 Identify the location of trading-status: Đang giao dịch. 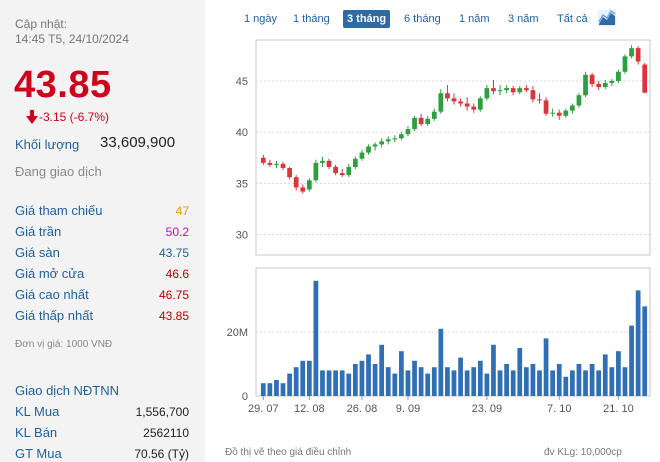
(58, 171).